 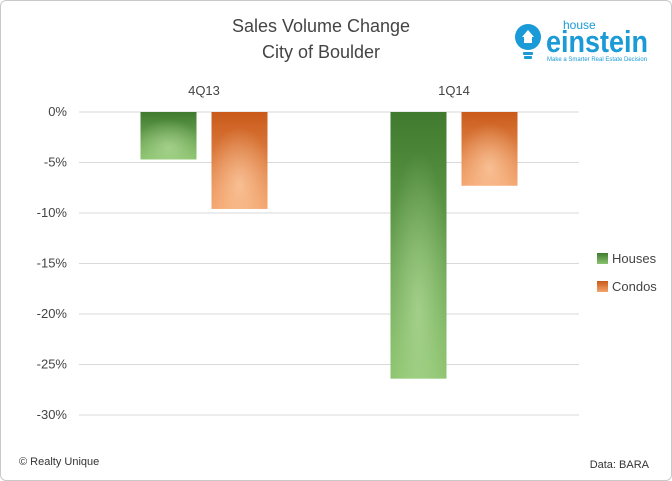 What do you see at coordinates (52, 313) in the screenshot?
I see `y-tick-label: -20%` at bounding box center [52, 313].